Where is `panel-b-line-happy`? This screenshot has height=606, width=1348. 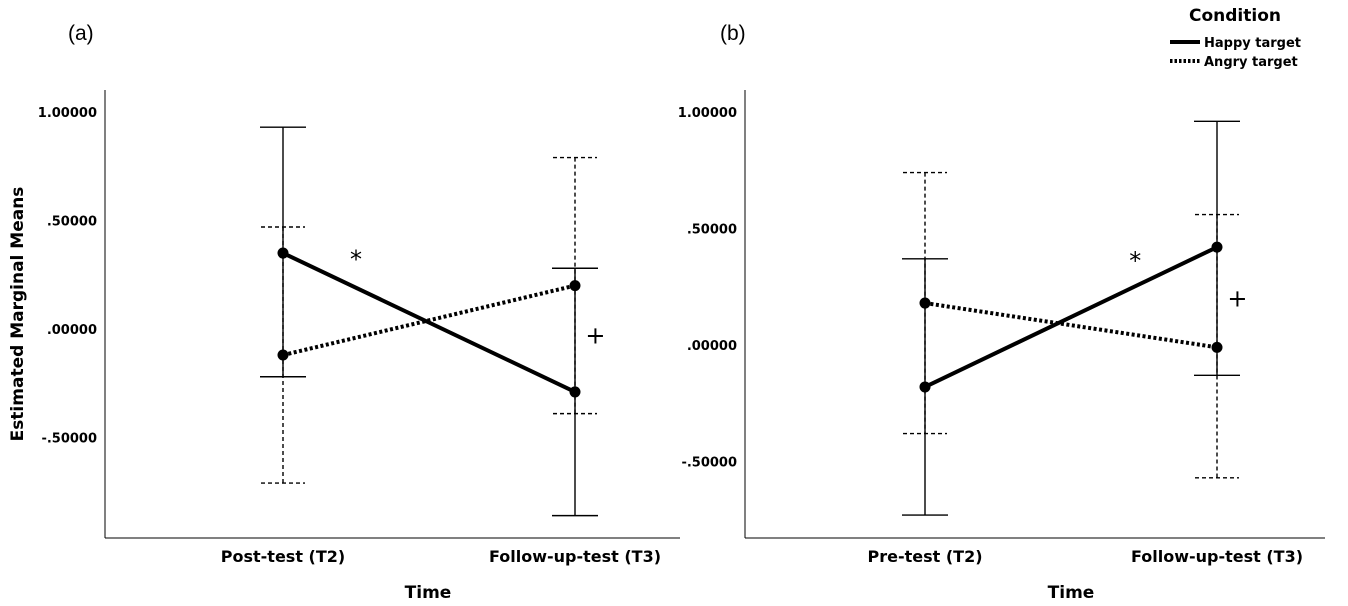 panel-b-line-happy is located at coordinates (1071, 317).